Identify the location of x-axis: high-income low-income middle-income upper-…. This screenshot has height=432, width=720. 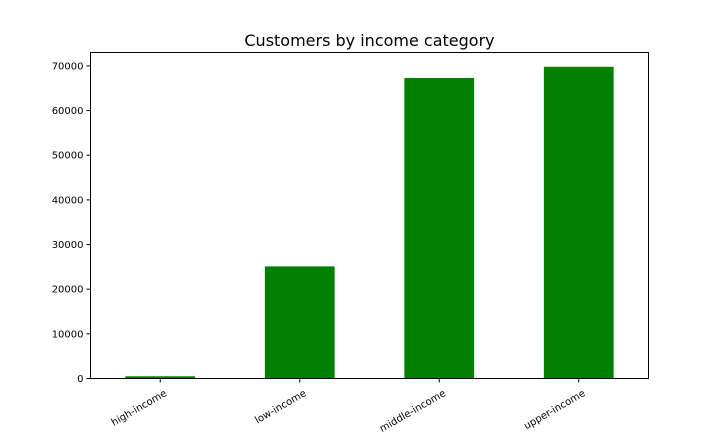
(348, 405).